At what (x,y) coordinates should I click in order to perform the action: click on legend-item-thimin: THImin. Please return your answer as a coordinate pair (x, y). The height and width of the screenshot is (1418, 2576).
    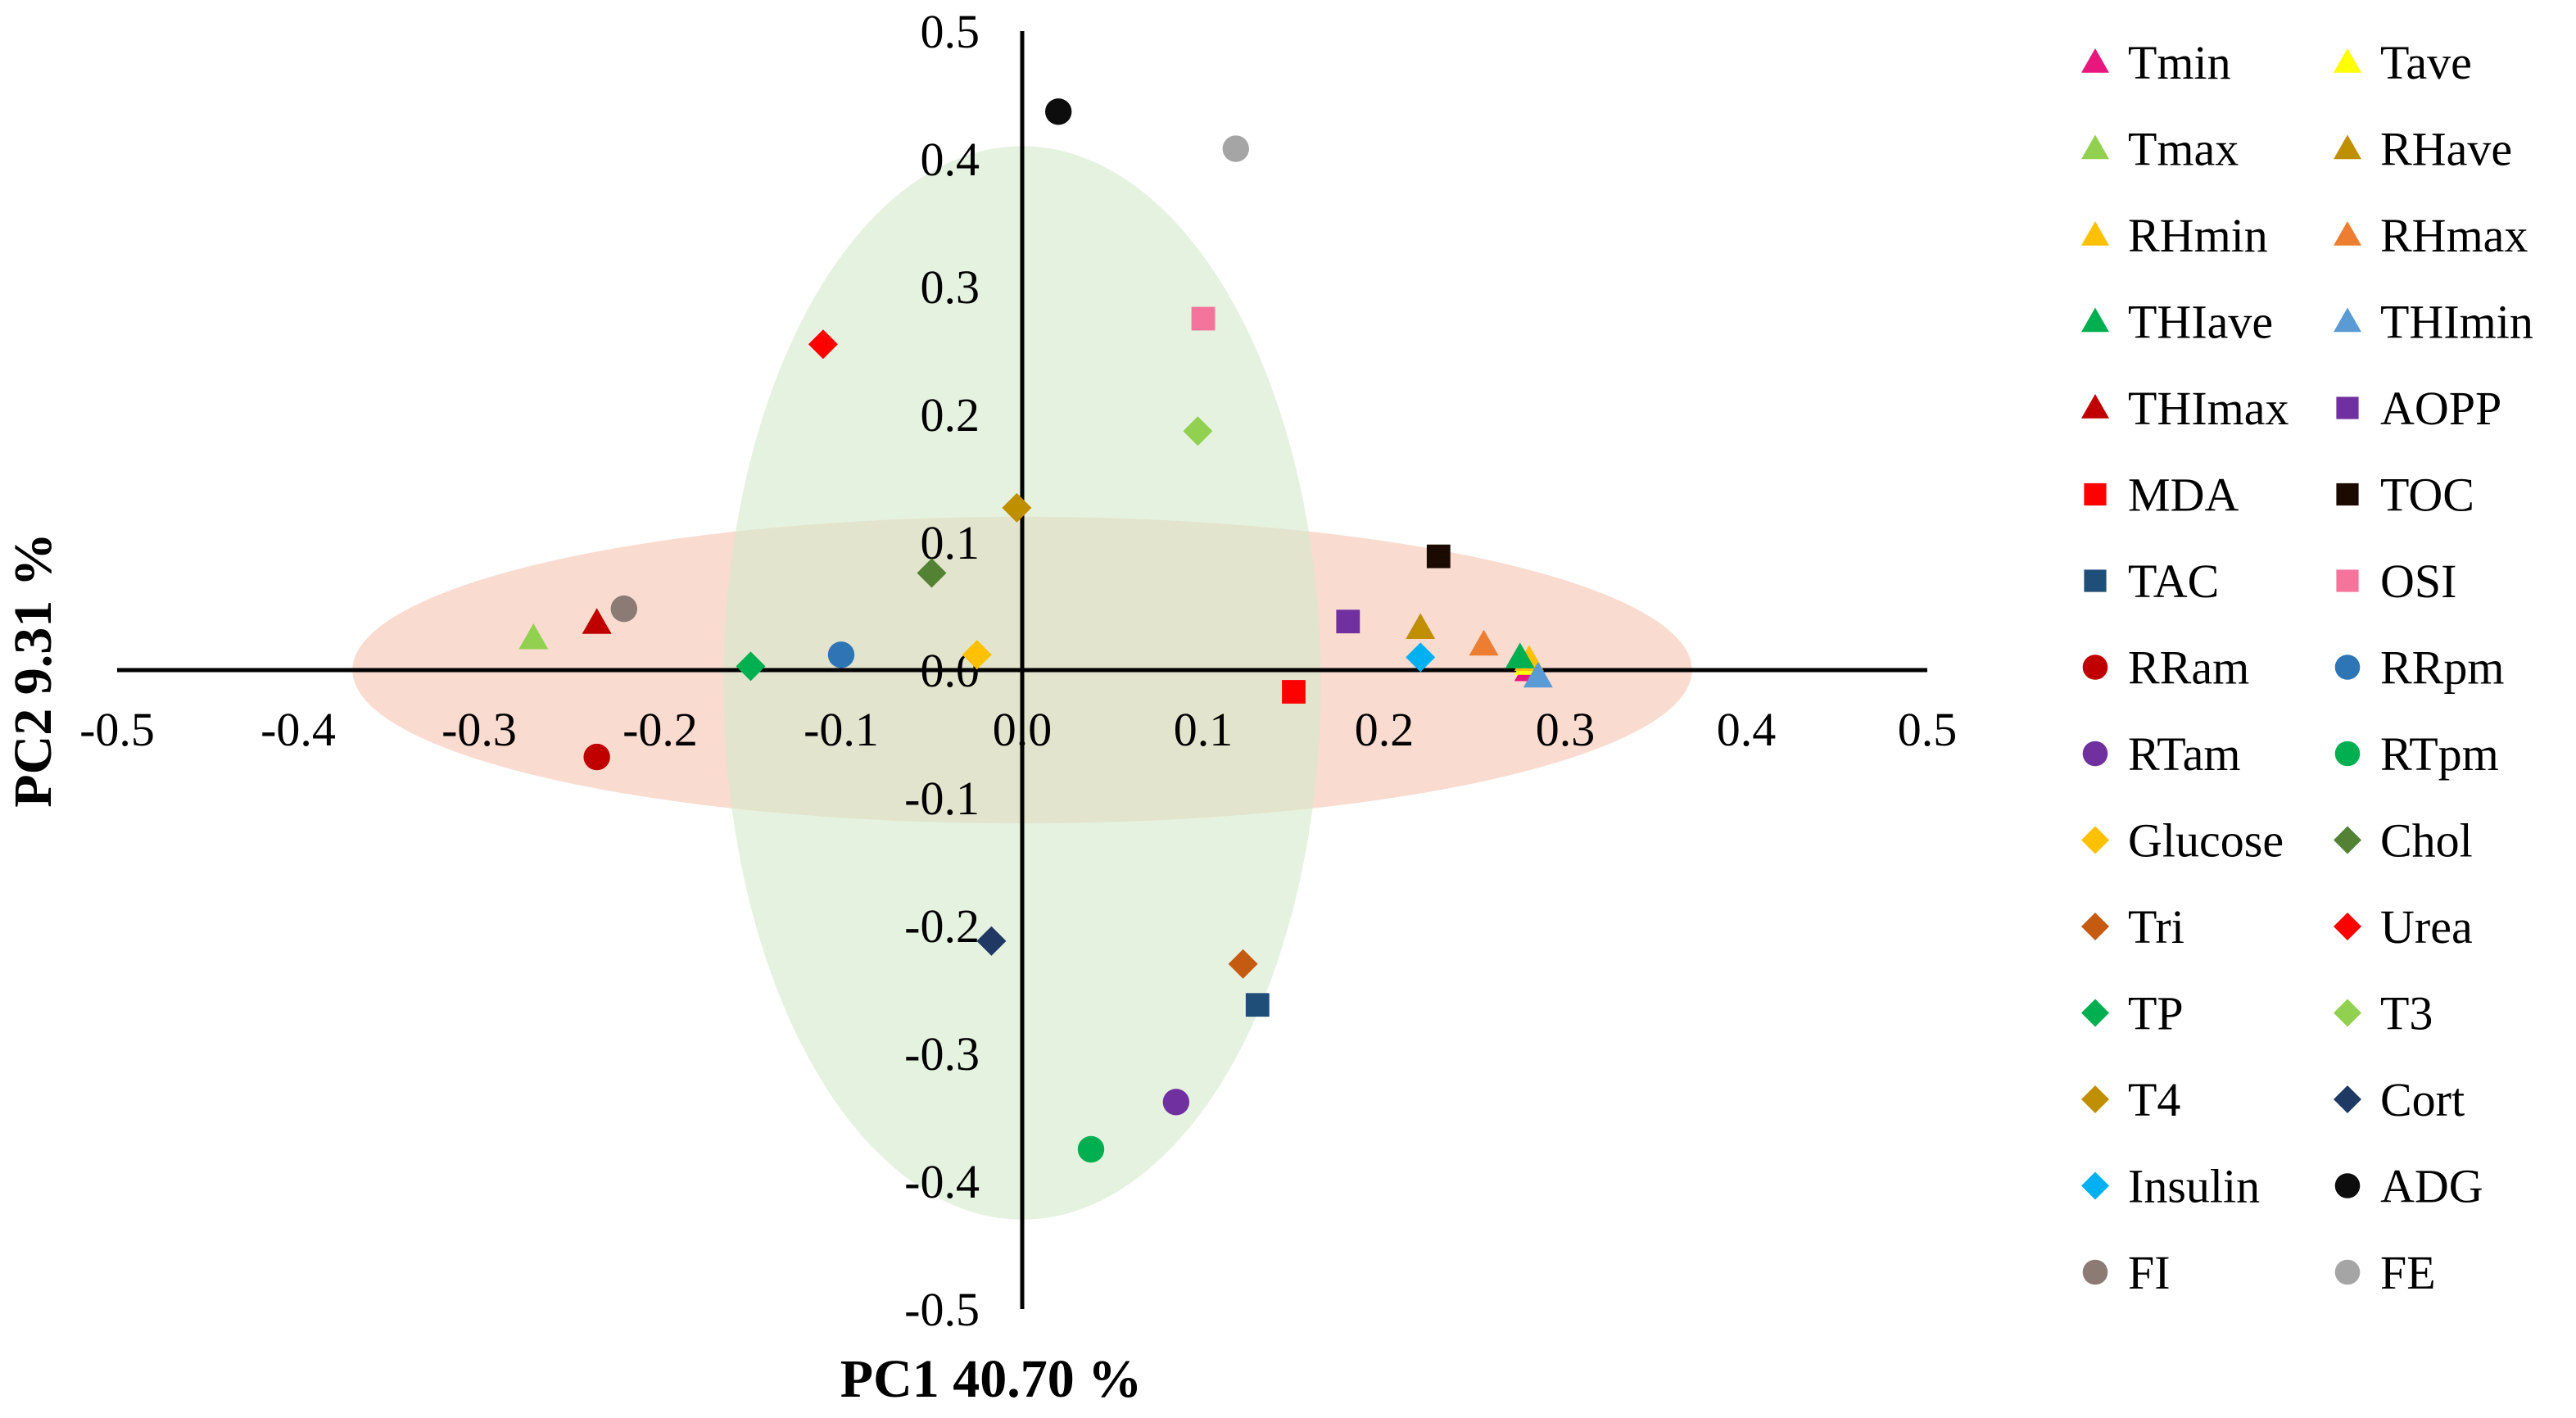
    Looking at the image, I should click on (2433, 322).